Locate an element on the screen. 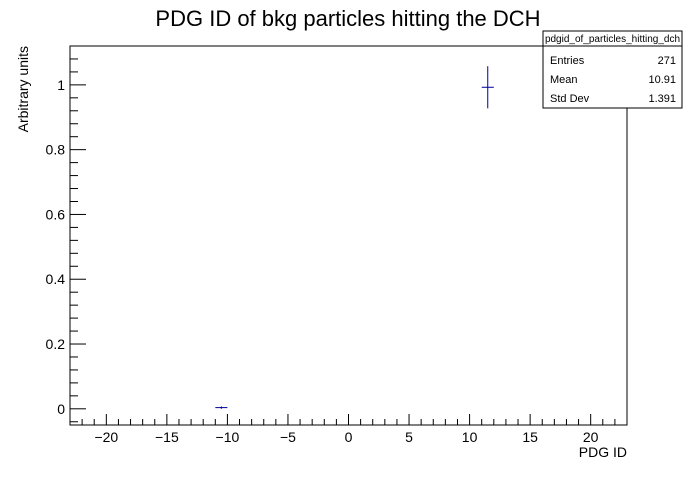 Image resolution: width=696 pixels, height=477 pixels. y-tick-label: 1 is located at coordinates (61, 85).